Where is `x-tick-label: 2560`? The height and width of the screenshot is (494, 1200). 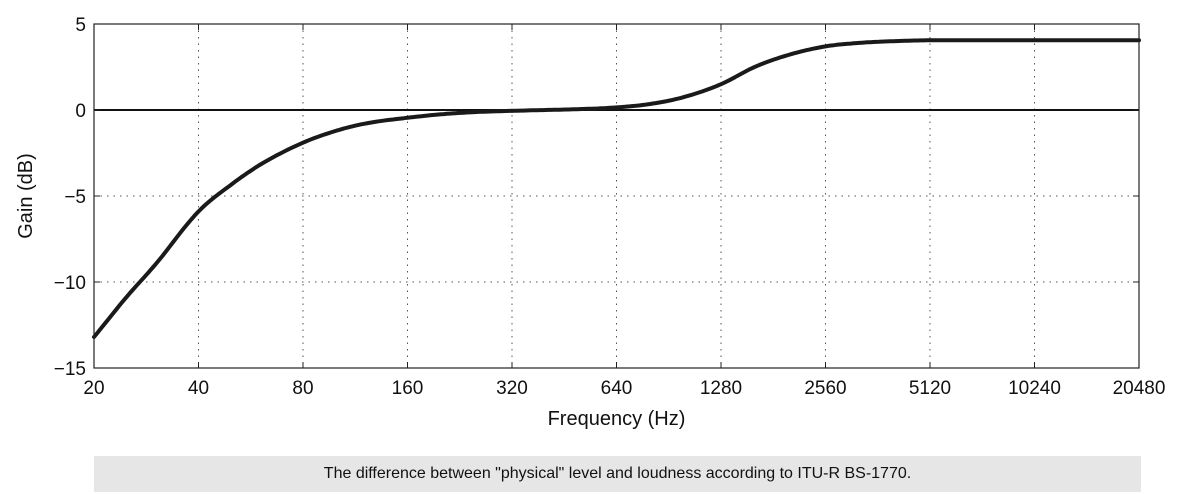 x-tick-label: 2560 is located at coordinates (825, 388).